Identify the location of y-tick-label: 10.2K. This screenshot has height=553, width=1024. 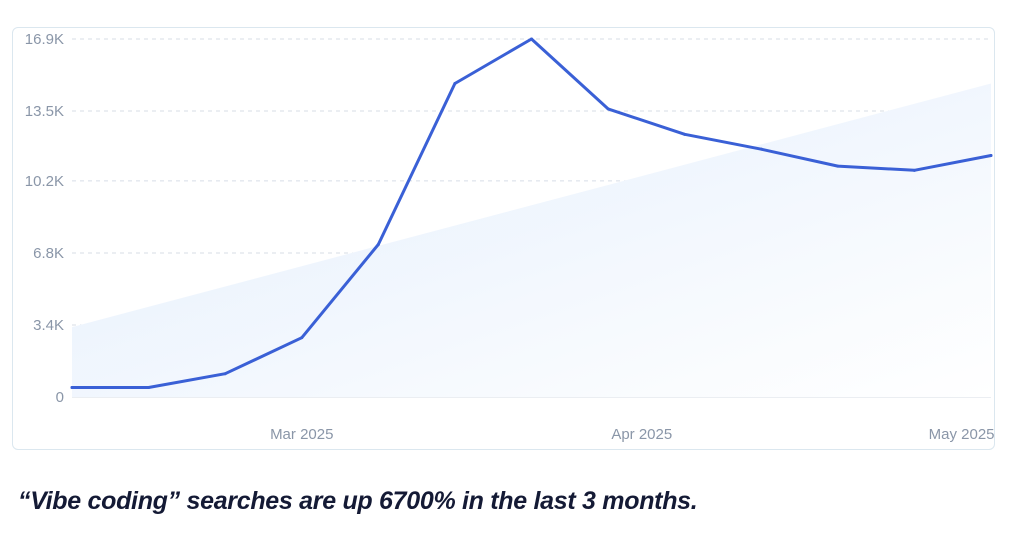
(44, 181).